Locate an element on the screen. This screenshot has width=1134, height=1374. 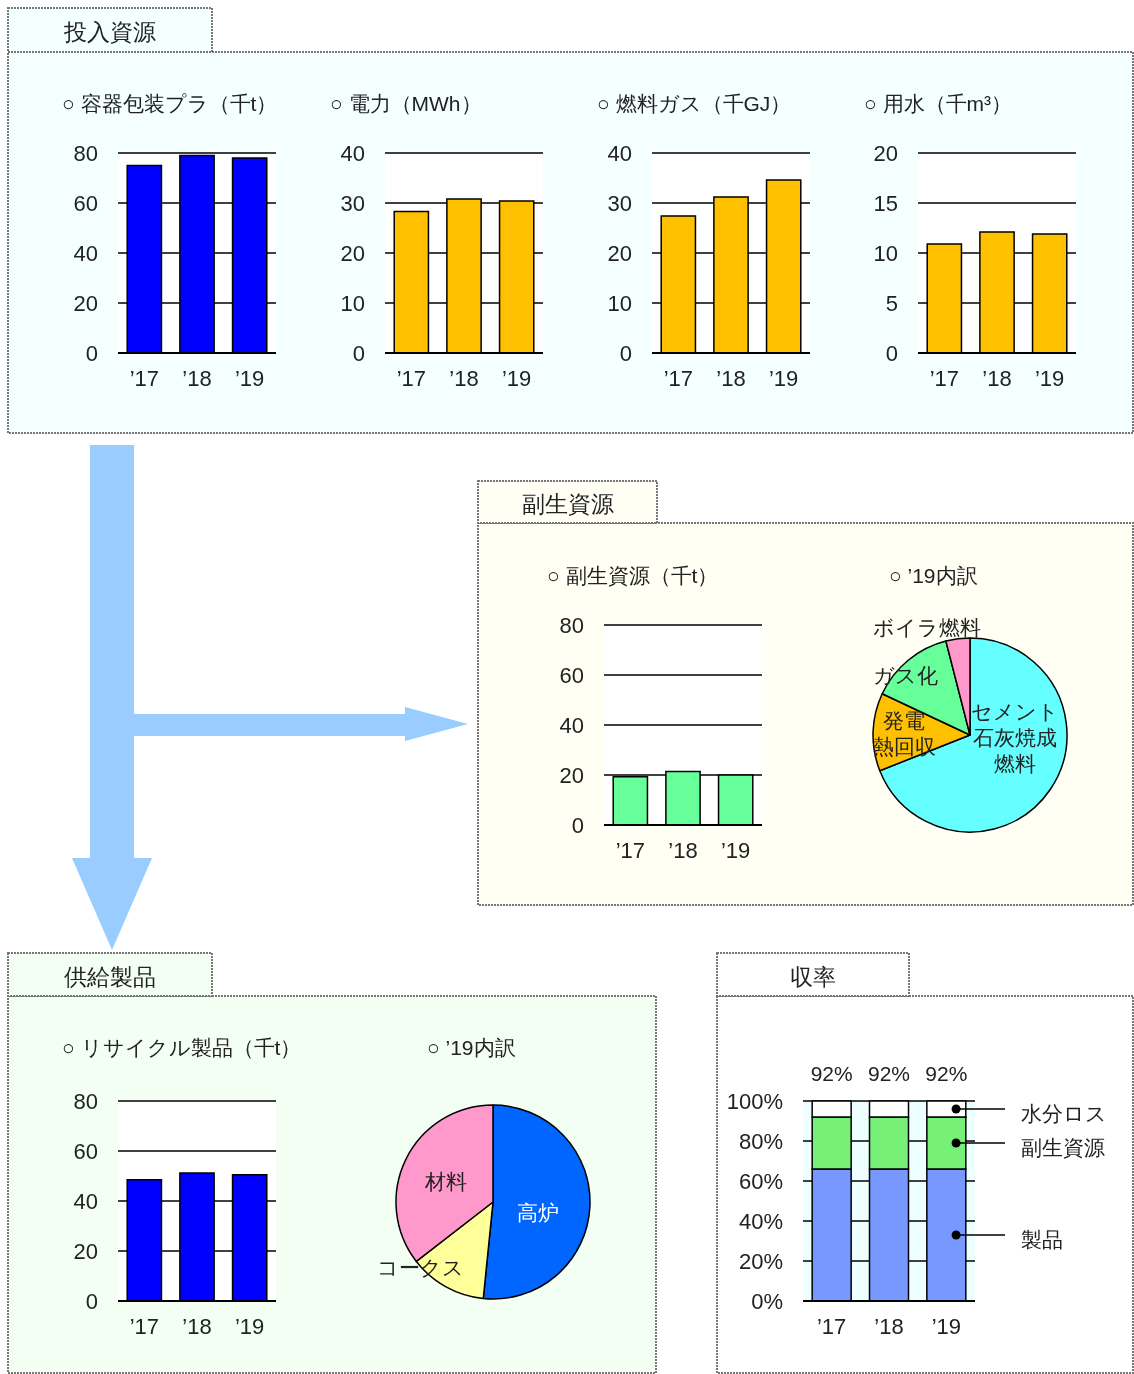
chart-title: ○ 副生資源（千t） is located at coordinates (633, 575).